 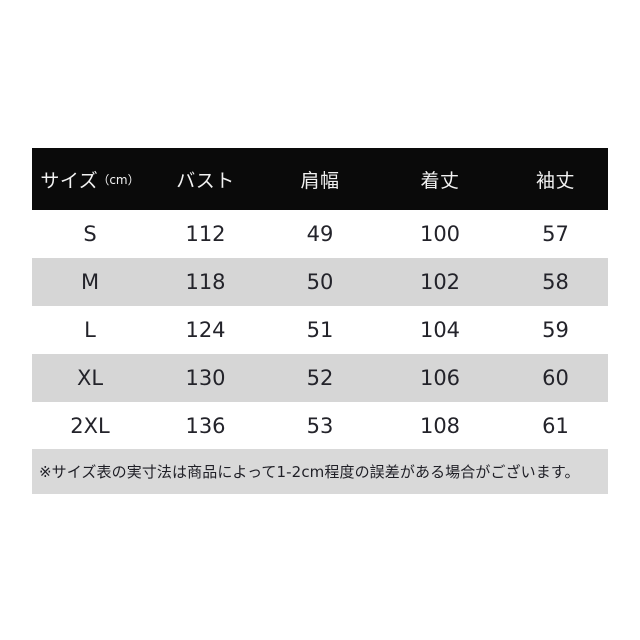 I want to click on cell-bust: 136, so click(x=205, y=426).